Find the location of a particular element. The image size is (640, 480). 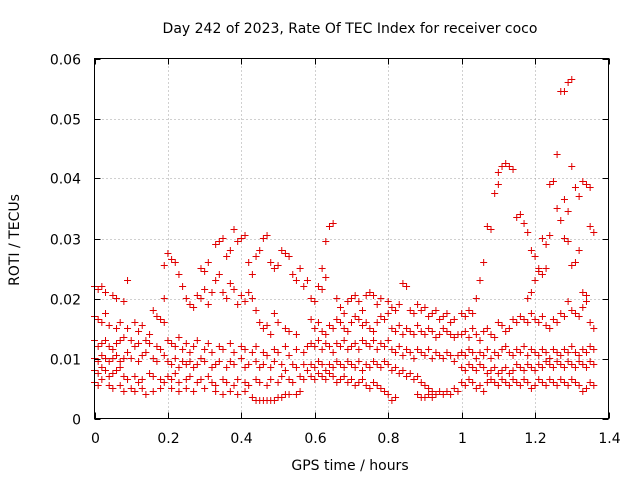

y-tick-label: 0.01 is located at coordinates (65, 361).